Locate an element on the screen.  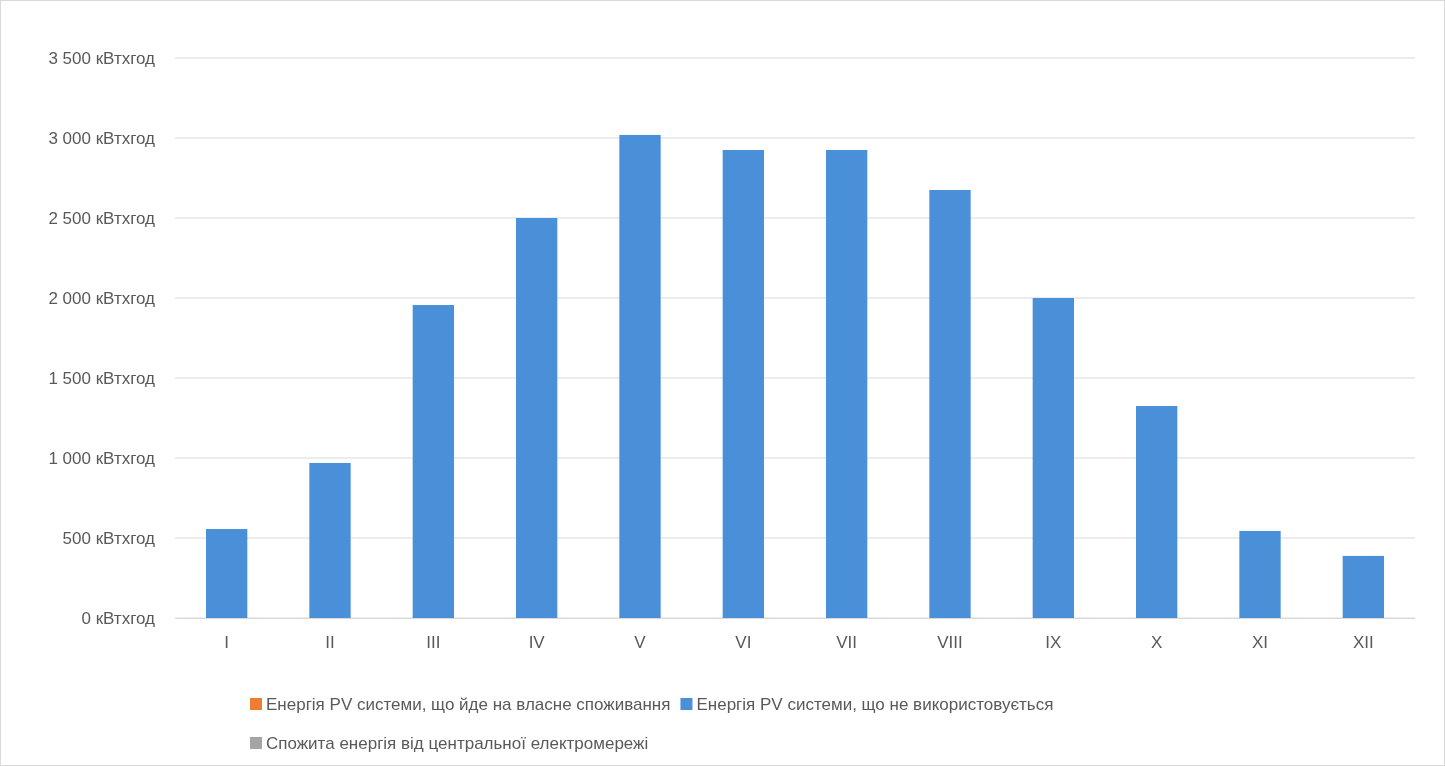
y-tick-label: 0 кВтхгод is located at coordinates (118, 618).